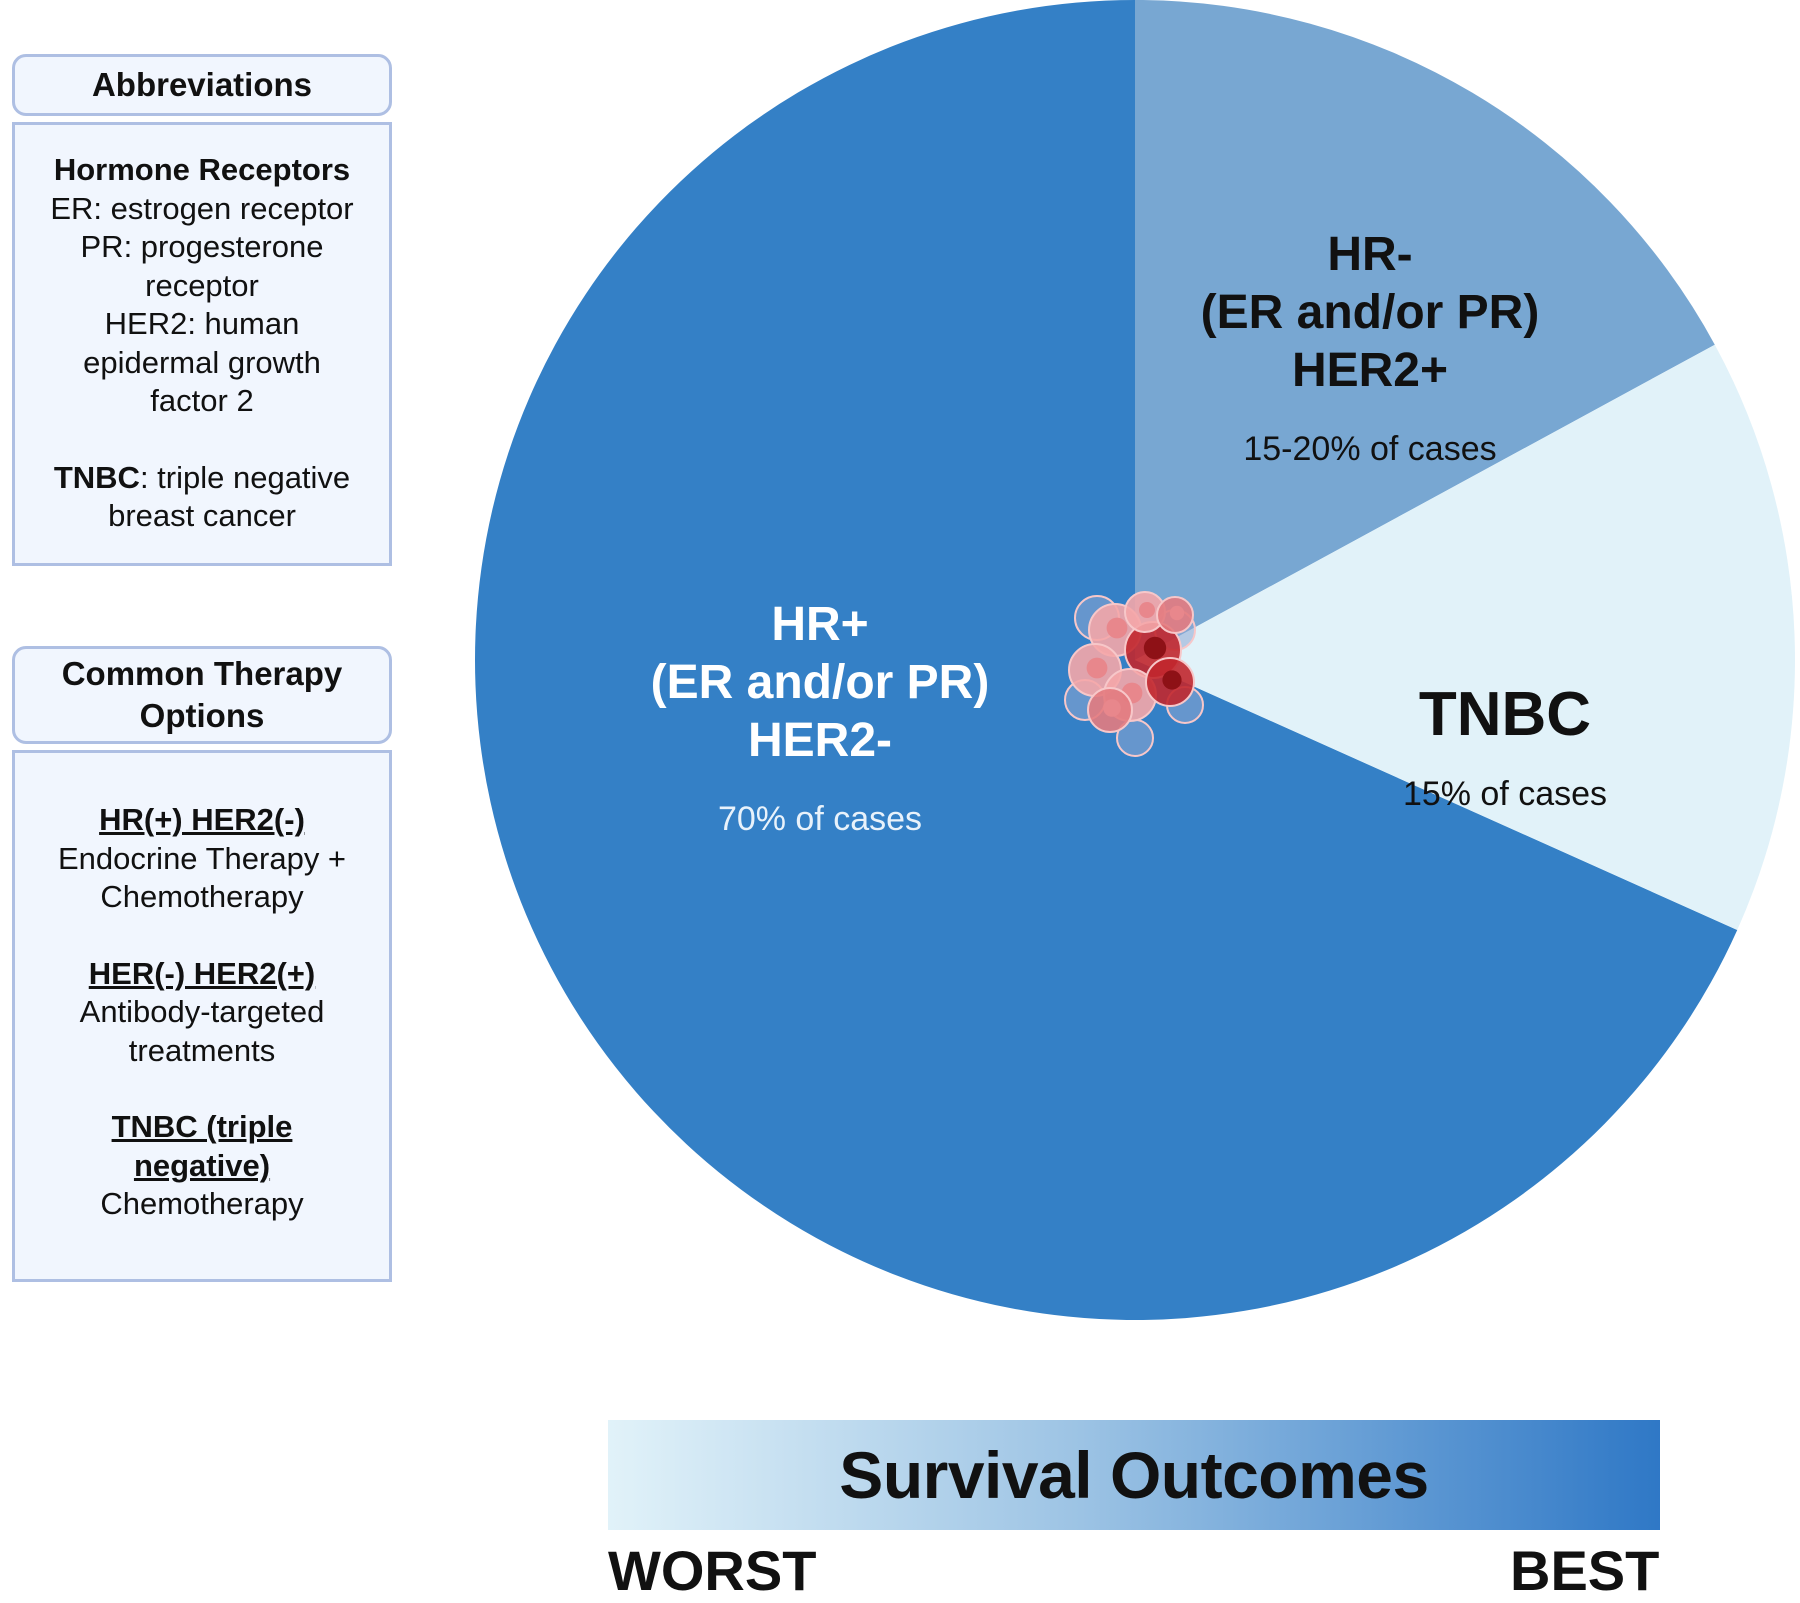 The width and height of the screenshot is (1800, 1603). What do you see at coordinates (202, 208) in the screenshot?
I see `abbr-line: ER: estrogen receptor` at bounding box center [202, 208].